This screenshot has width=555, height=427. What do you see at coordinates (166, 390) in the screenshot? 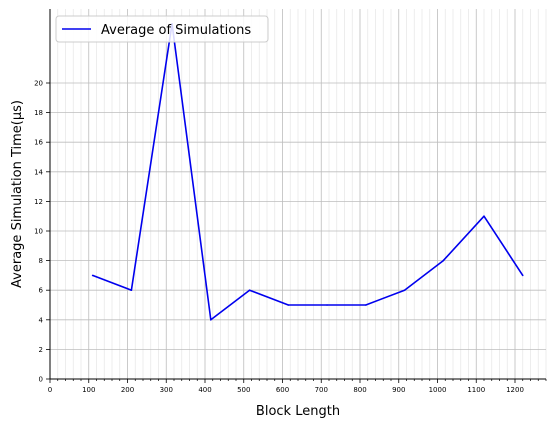
I see `x-tick-label: 300` at bounding box center [166, 390].